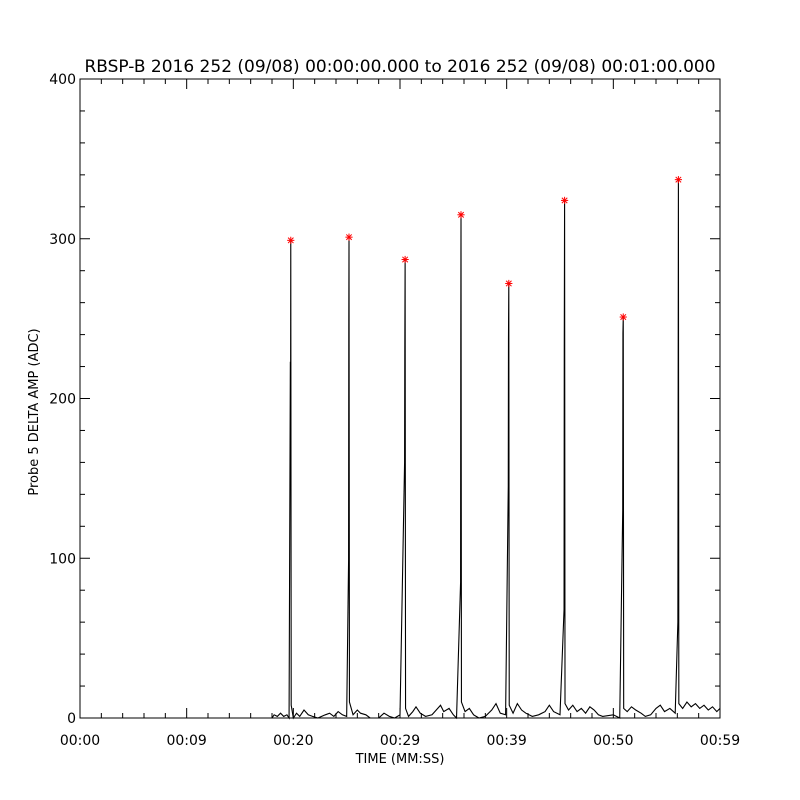 The height and width of the screenshot is (800, 800). Describe the element at coordinates (400, 759) in the screenshot. I see `x-axis-label: TIME (MM:SS)` at that location.